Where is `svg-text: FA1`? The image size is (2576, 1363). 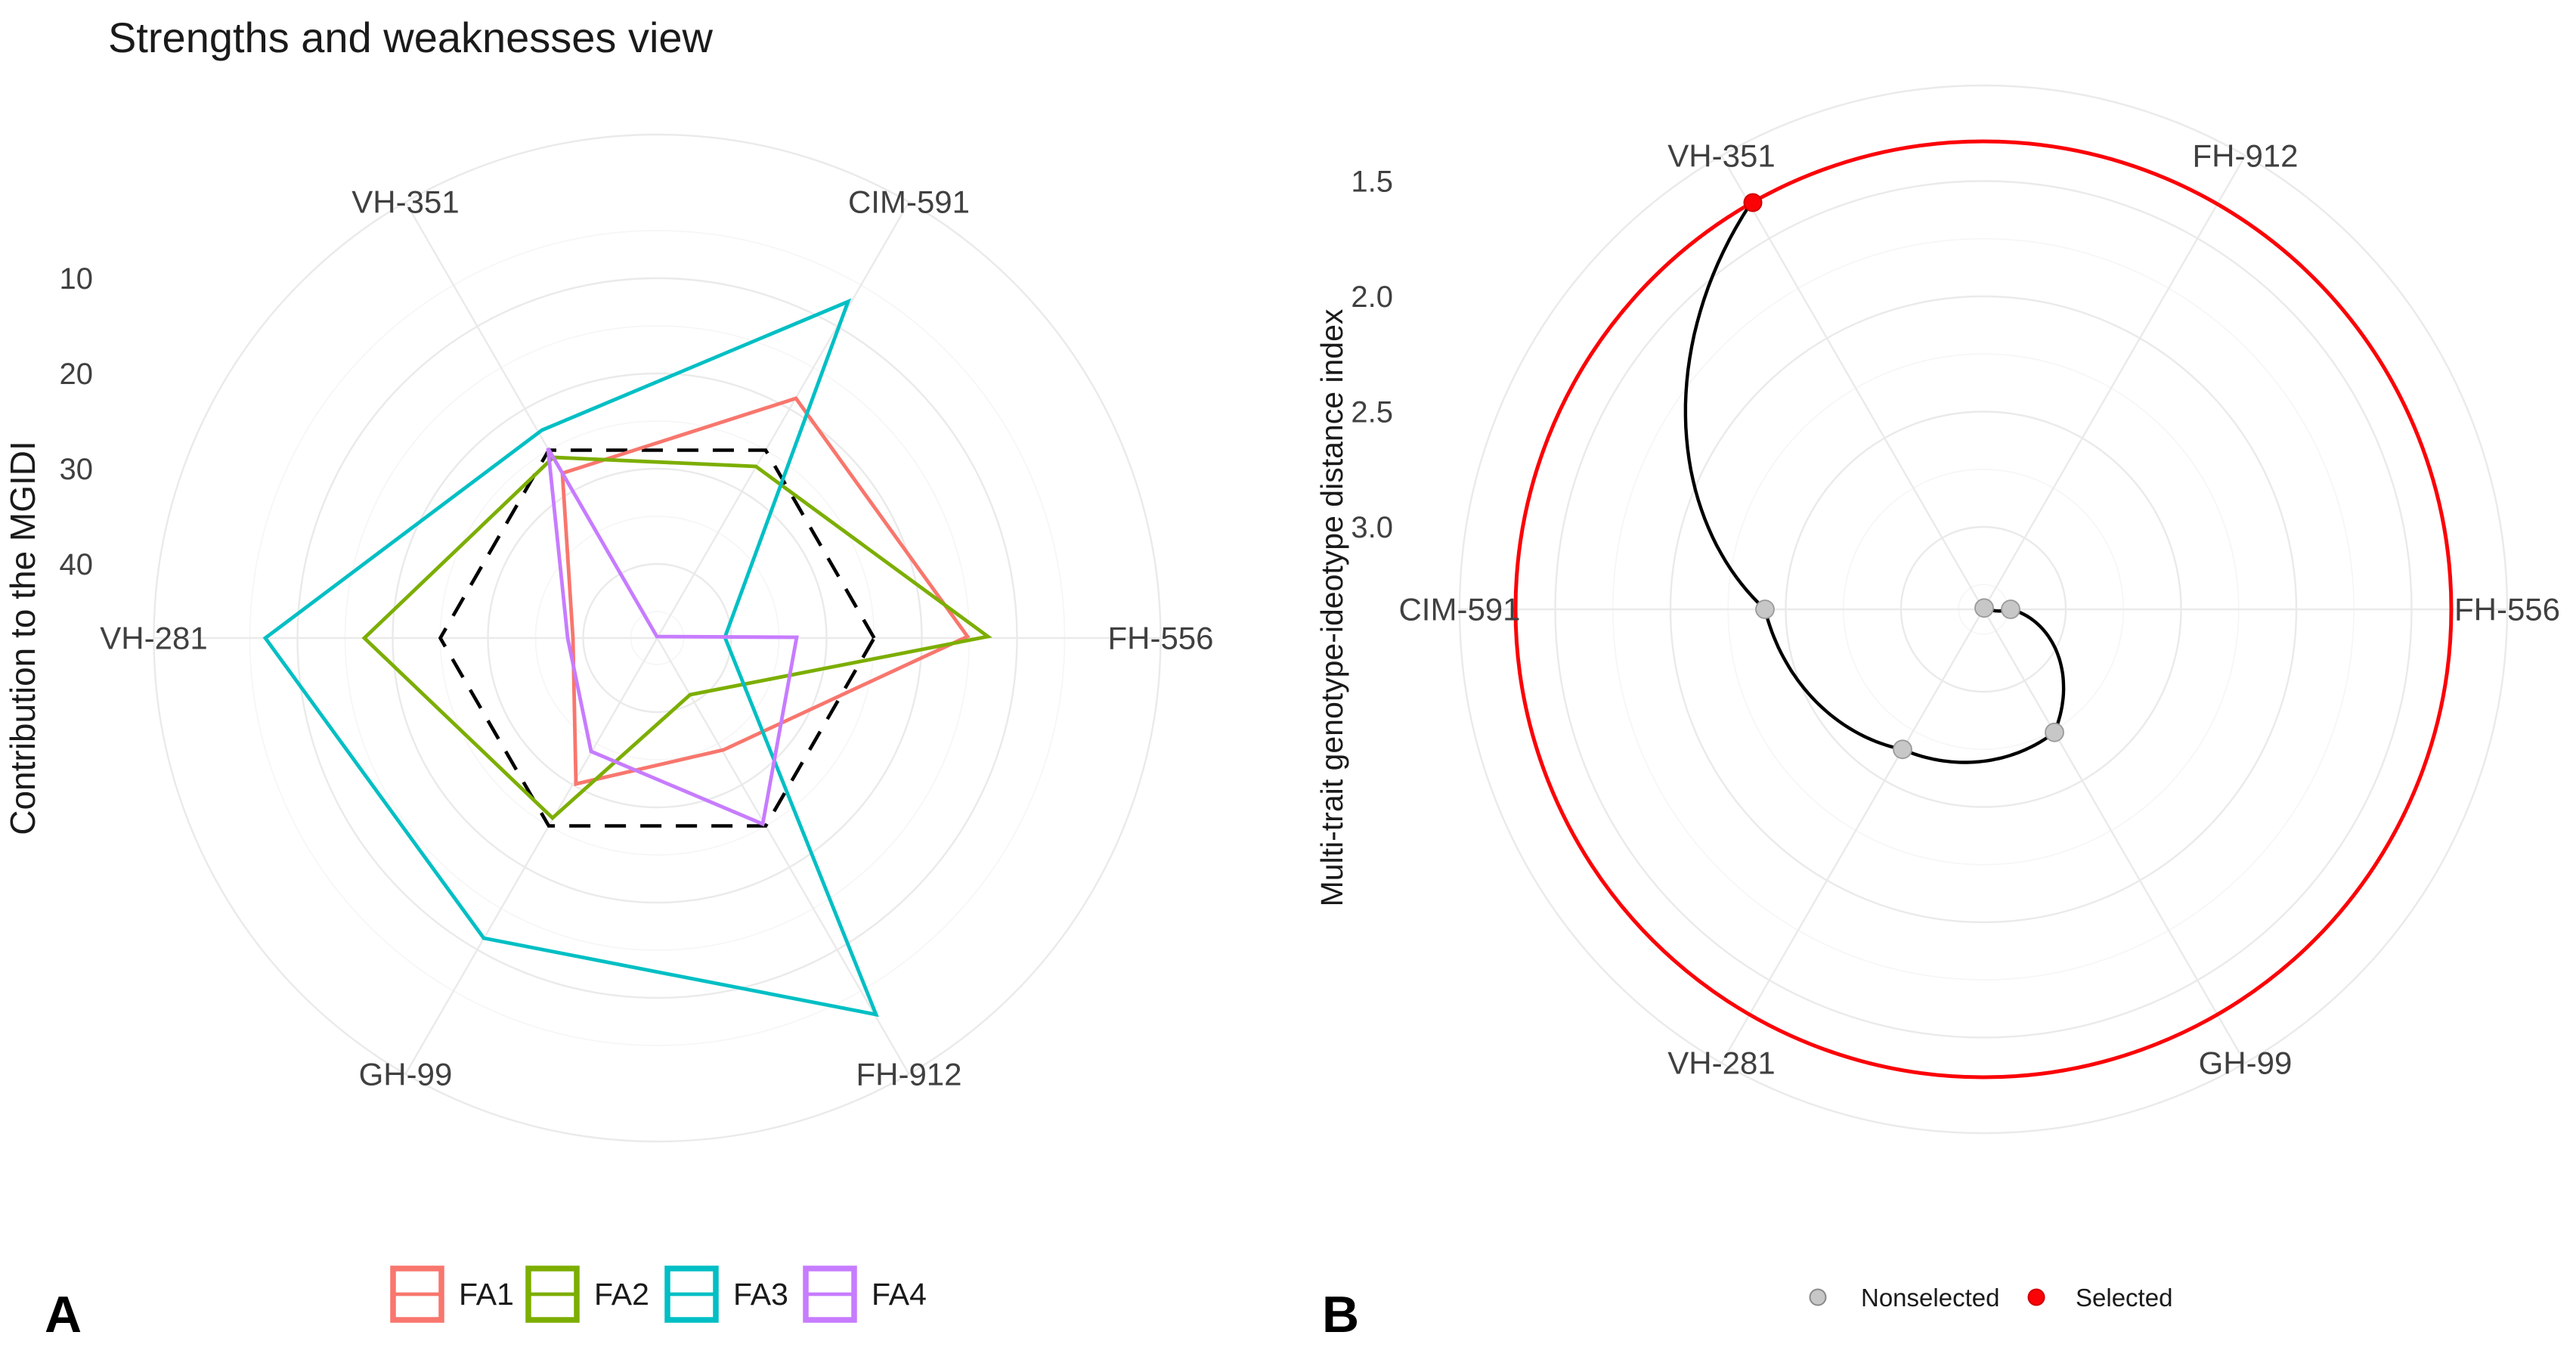
svg-text: FA1 is located at coordinates (486, 1294).